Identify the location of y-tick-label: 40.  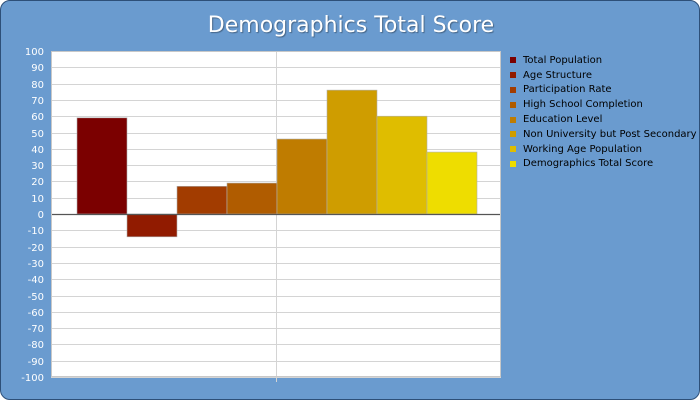
(37, 150).